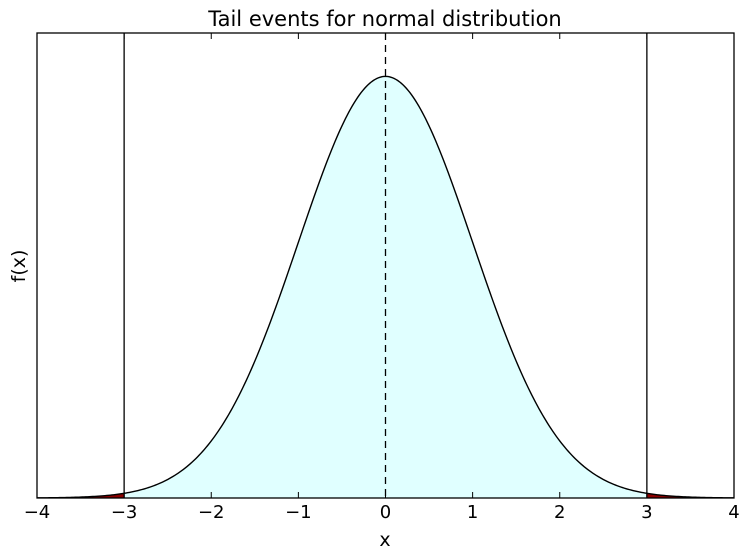  I want to click on chart-title: Tail events for normal distribution, so click(384, 19).